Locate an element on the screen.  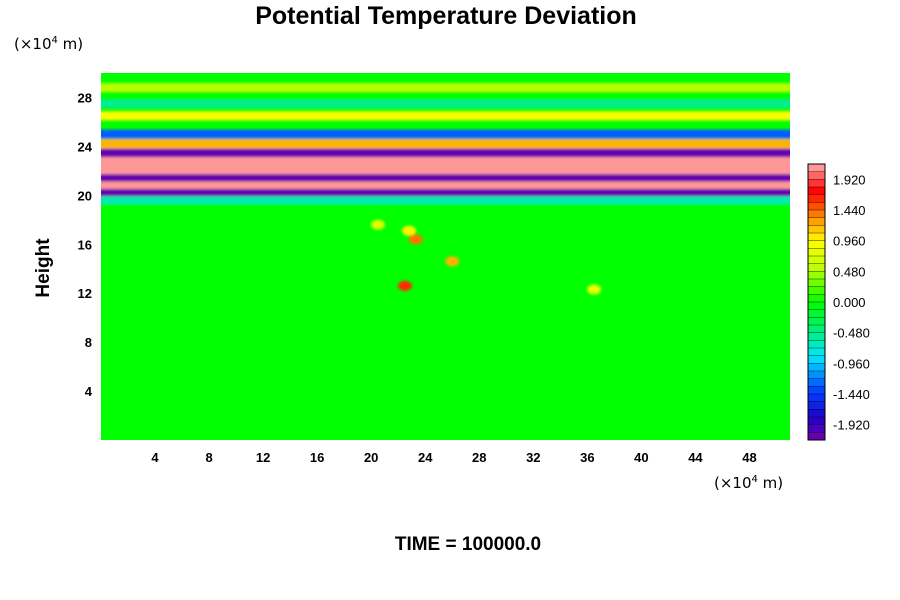
x-tick-label: 16 is located at coordinates (317, 457).